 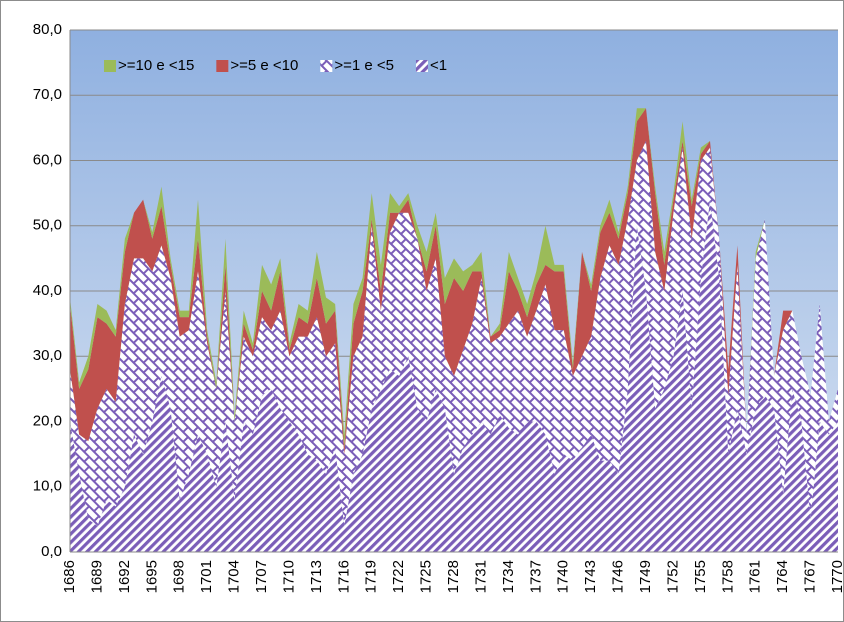 I want to click on legend: >=10 e <15 >=5 e <10 >=1 e <5 <1, so click(x=275, y=65).